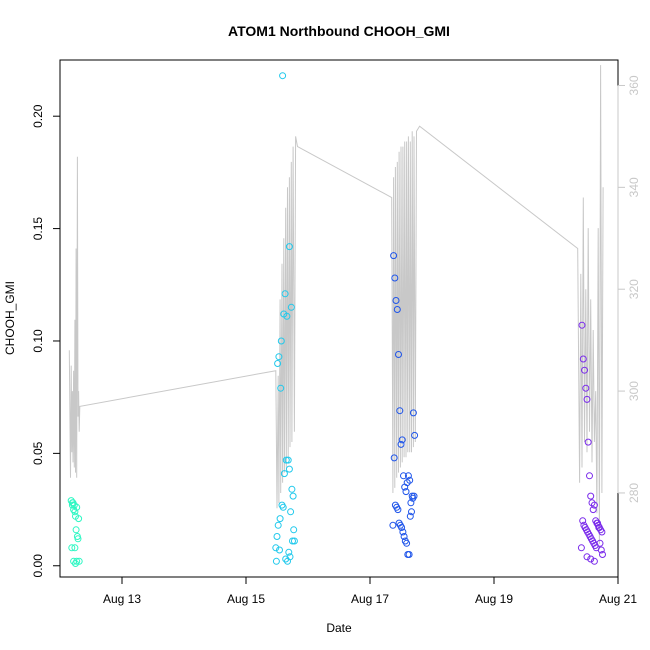 This screenshot has width=650, height=650. What do you see at coordinates (38, 229) in the screenshot?
I see `y-tick-label: 0.15` at bounding box center [38, 229].